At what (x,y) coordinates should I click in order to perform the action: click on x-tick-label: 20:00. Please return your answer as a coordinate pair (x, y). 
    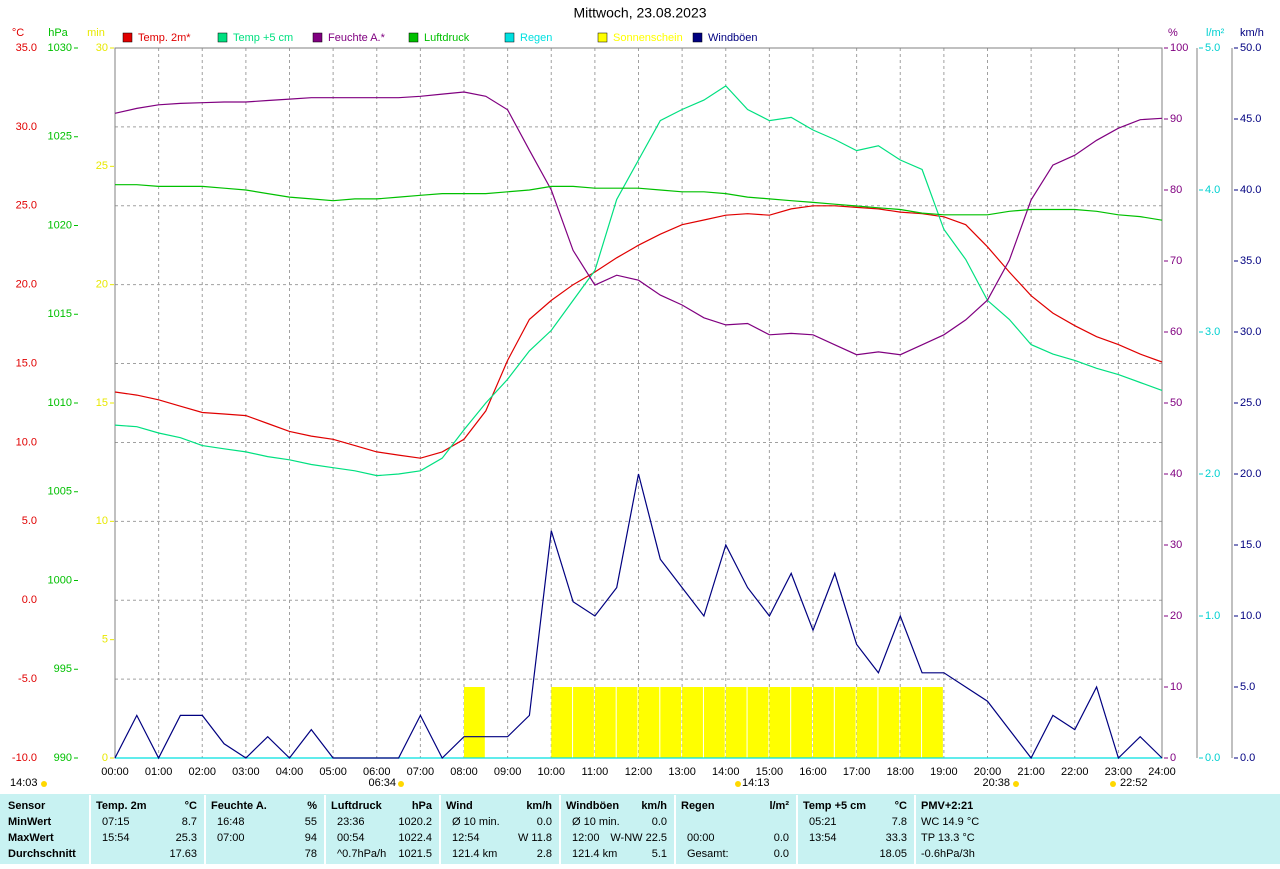
    Looking at the image, I should click on (988, 772).